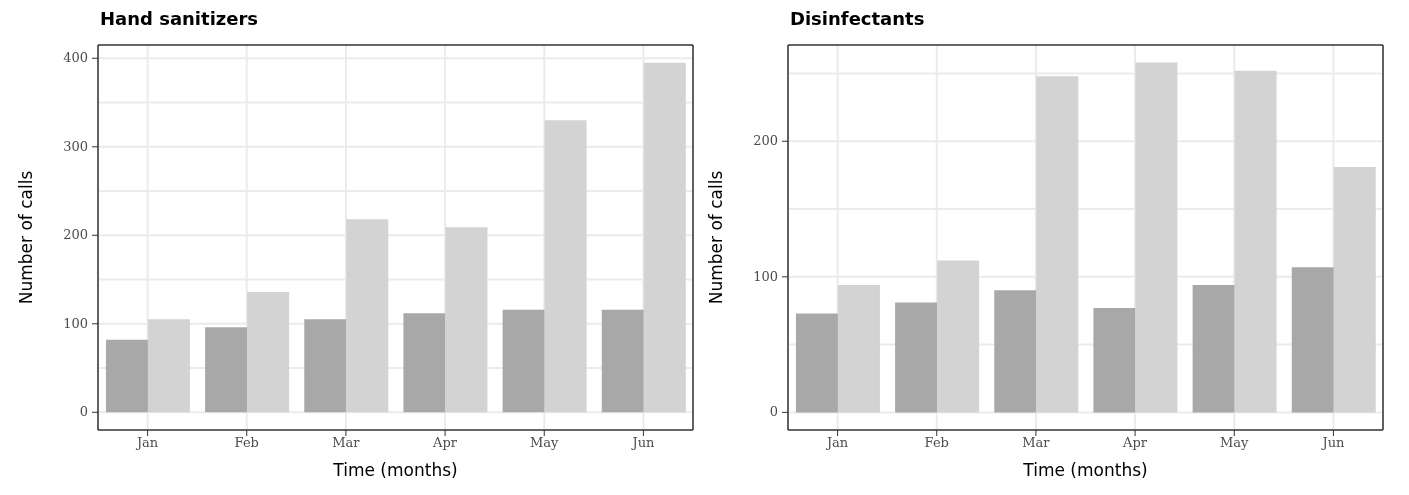 The image size is (1409, 495). I want to click on y-tick-label: 300, so click(75, 146).